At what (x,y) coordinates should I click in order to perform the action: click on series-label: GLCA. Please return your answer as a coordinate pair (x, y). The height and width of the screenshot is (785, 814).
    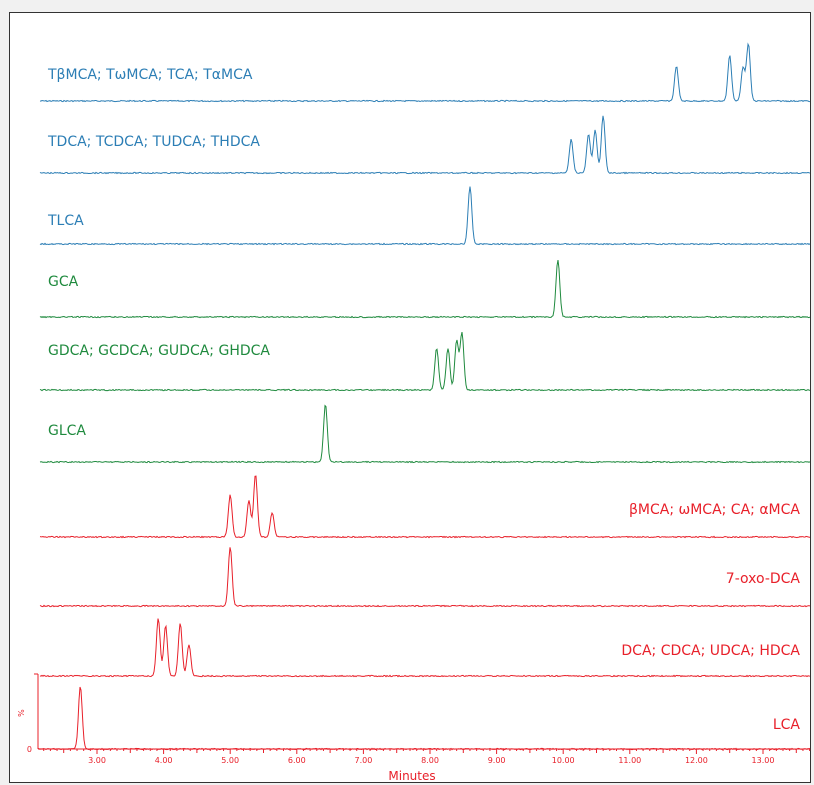
    Looking at the image, I should click on (67, 431).